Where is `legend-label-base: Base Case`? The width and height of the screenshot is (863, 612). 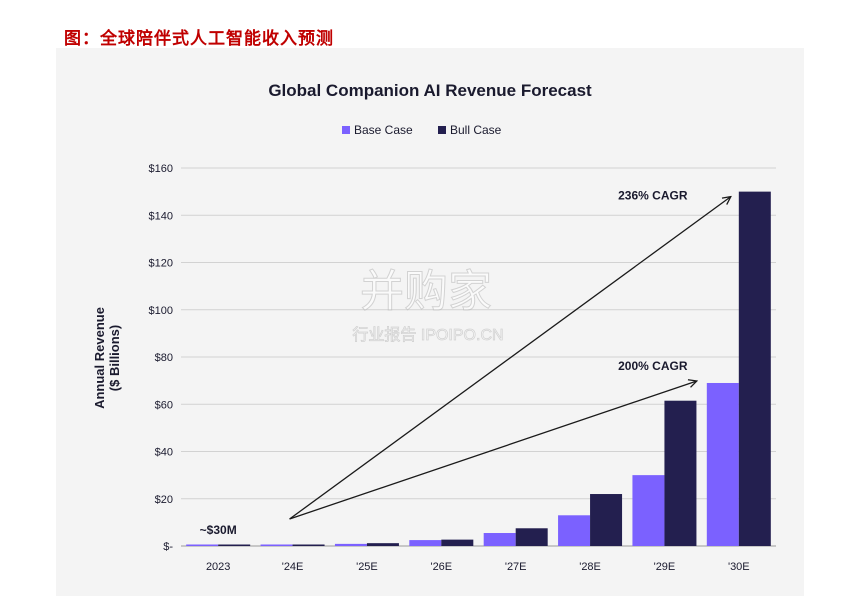 legend-label-base: Base Case is located at coordinates (383, 130).